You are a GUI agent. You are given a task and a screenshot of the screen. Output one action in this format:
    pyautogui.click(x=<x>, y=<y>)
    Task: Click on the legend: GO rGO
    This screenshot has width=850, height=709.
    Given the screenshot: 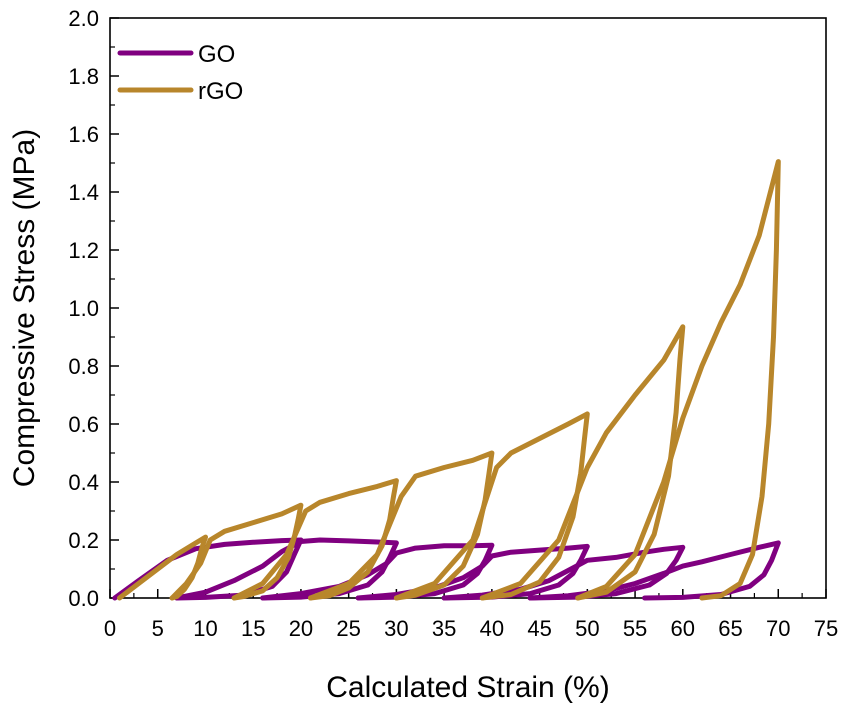 What is the action you would take?
    pyautogui.click(x=180, y=73)
    